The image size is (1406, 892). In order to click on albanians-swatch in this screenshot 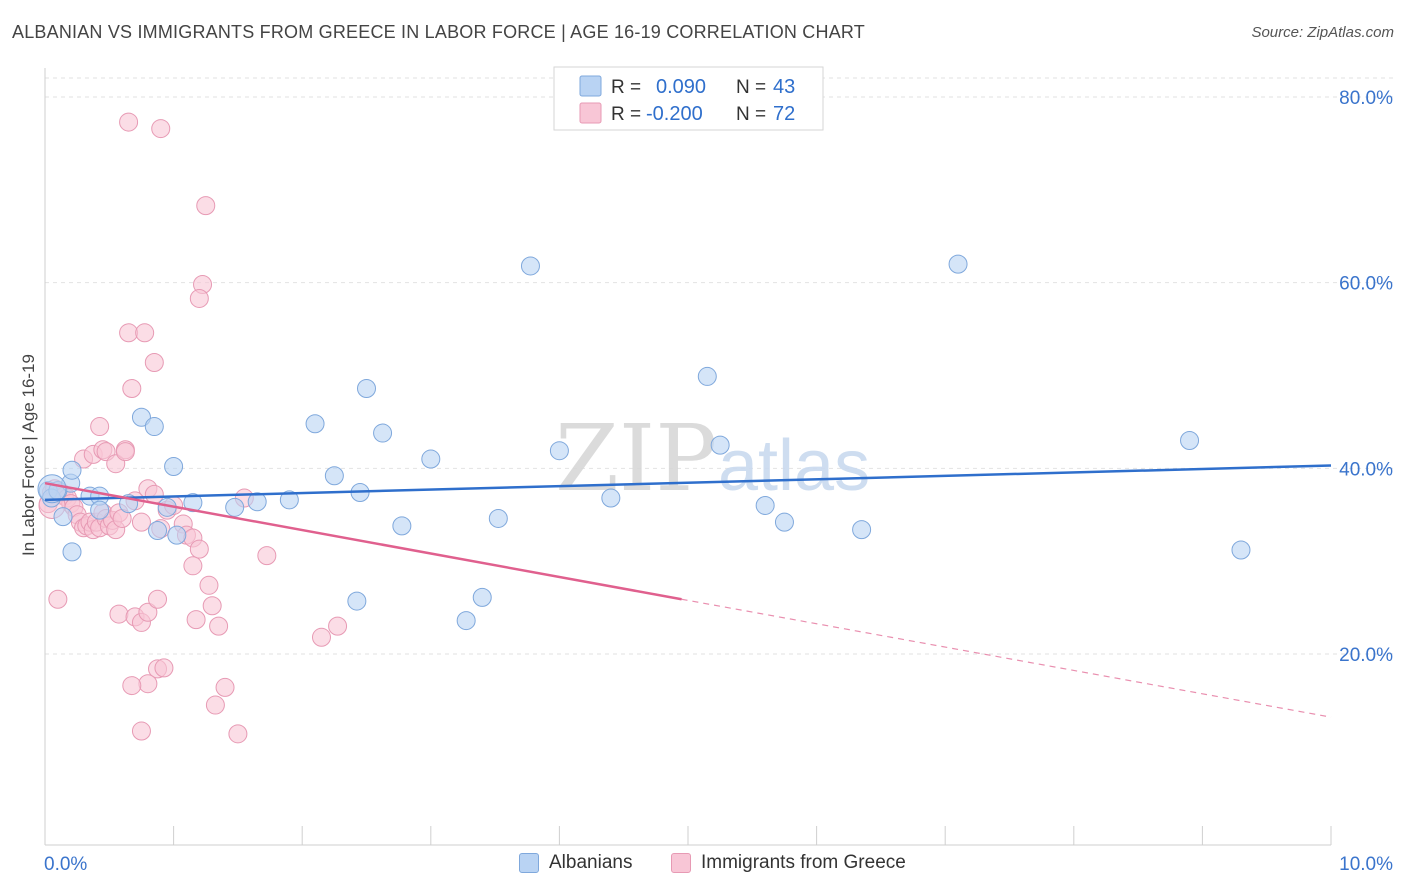, I will do `click(529, 863)`.